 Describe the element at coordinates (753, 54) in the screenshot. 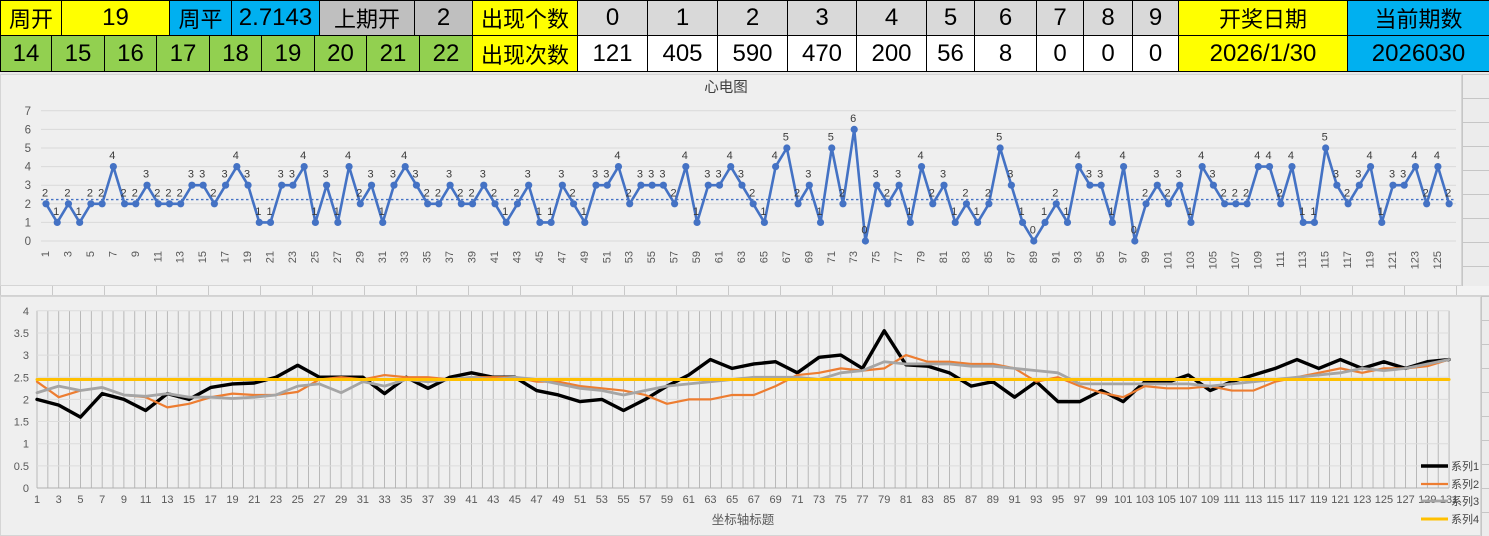

I see `header-cell-row2-12: 590` at that location.